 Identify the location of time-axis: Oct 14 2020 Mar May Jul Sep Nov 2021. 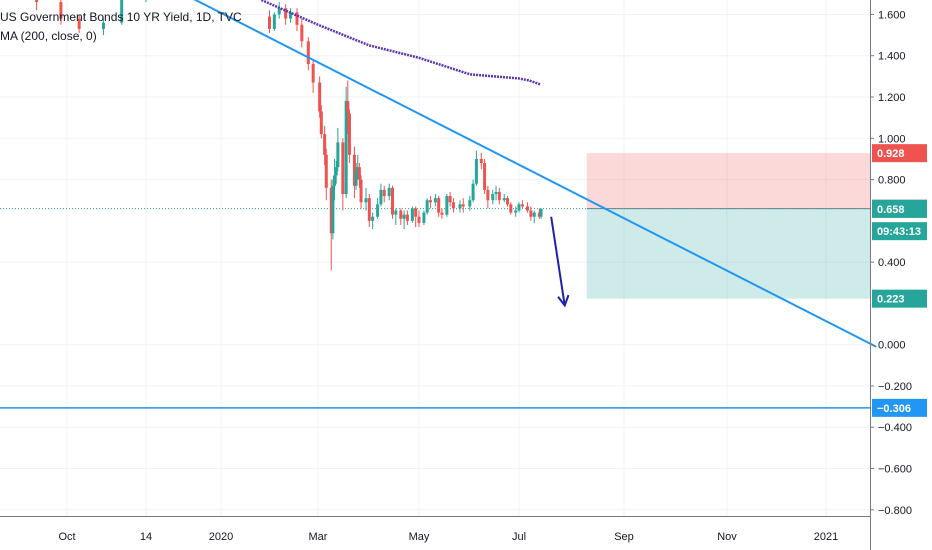
(435, 530).